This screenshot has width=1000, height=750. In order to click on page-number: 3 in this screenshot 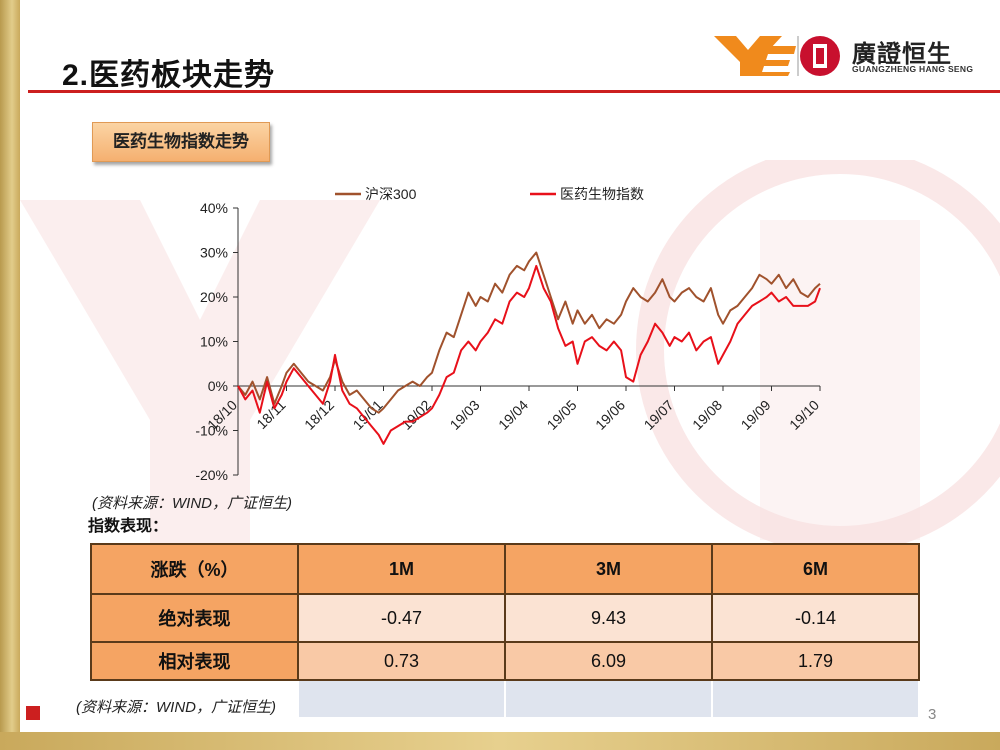, I will do `click(932, 714)`.